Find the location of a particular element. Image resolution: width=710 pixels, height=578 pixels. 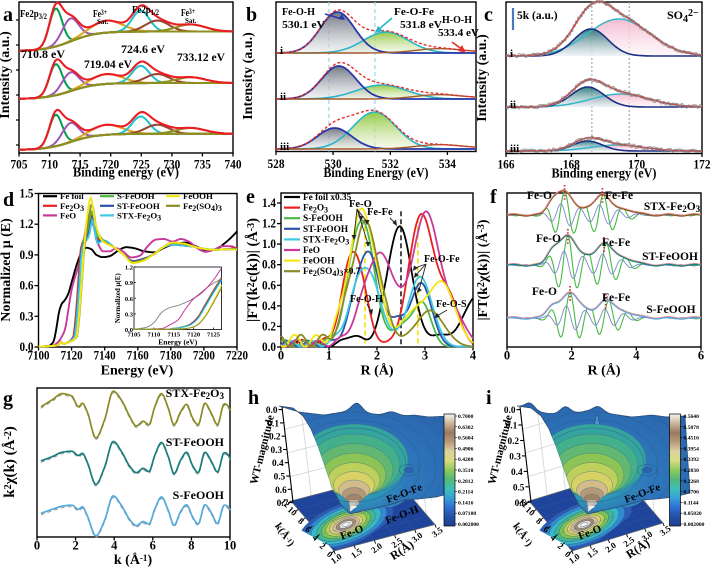

svg-text: FeO is located at coordinates (68, 215).